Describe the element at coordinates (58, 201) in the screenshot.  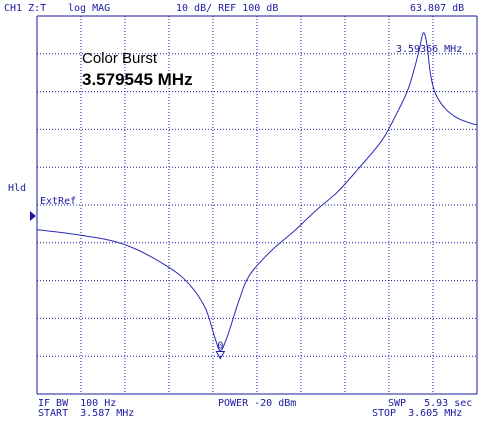
I see `extref-label: ExtRef` at that location.